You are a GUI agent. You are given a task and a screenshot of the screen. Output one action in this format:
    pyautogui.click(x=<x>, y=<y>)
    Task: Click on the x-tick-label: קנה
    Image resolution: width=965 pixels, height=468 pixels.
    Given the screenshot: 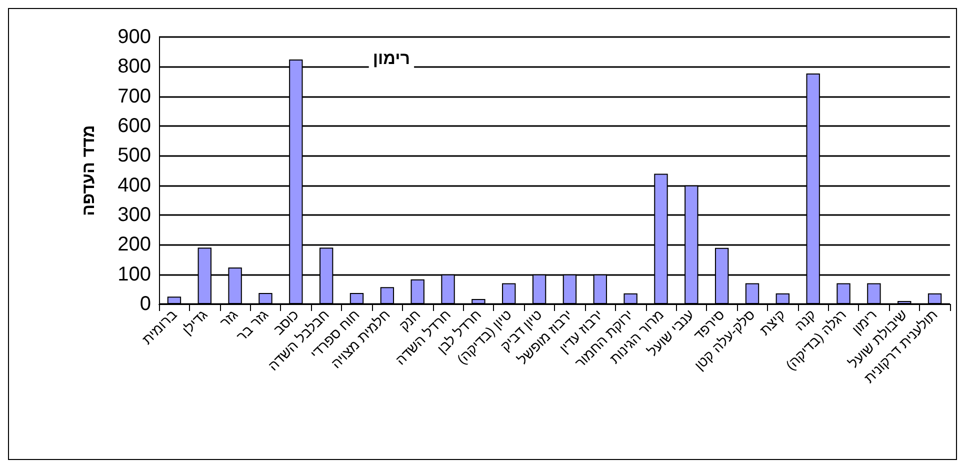 What is the action you would take?
    pyautogui.click(x=805, y=320)
    